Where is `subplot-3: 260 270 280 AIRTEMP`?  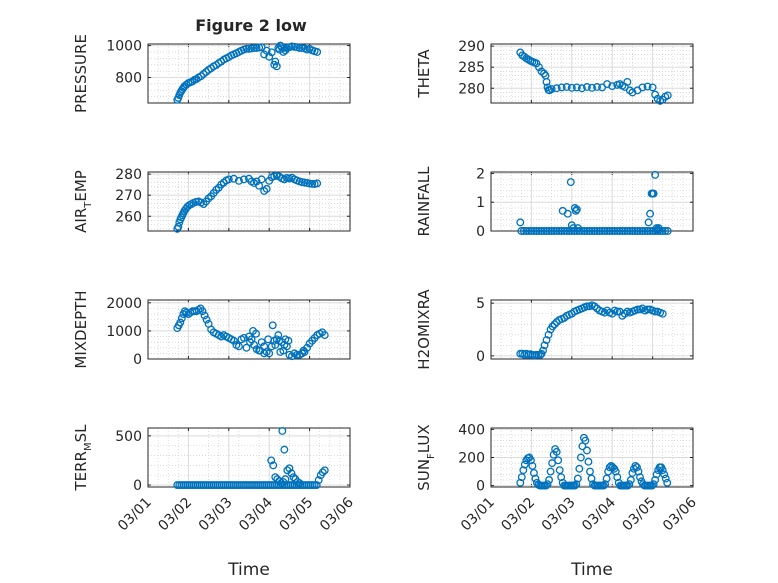 subplot-3: 260 270 280 AIRTEMP is located at coordinates (211, 200).